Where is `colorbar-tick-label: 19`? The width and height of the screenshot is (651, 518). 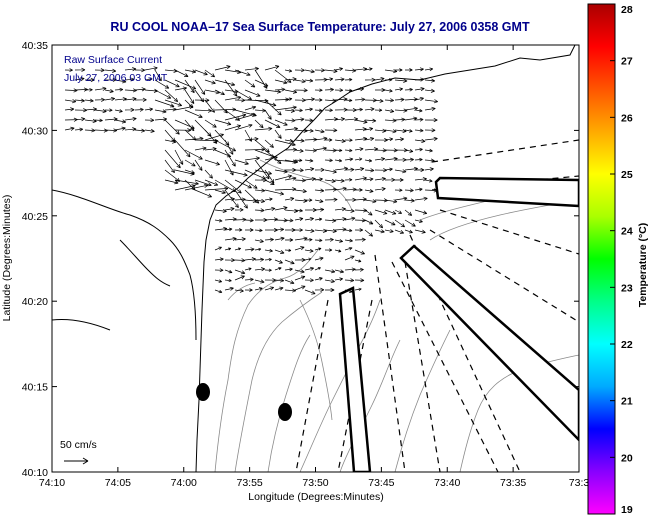 colorbar-tick-label: 19 is located at coordinates (627, 510).